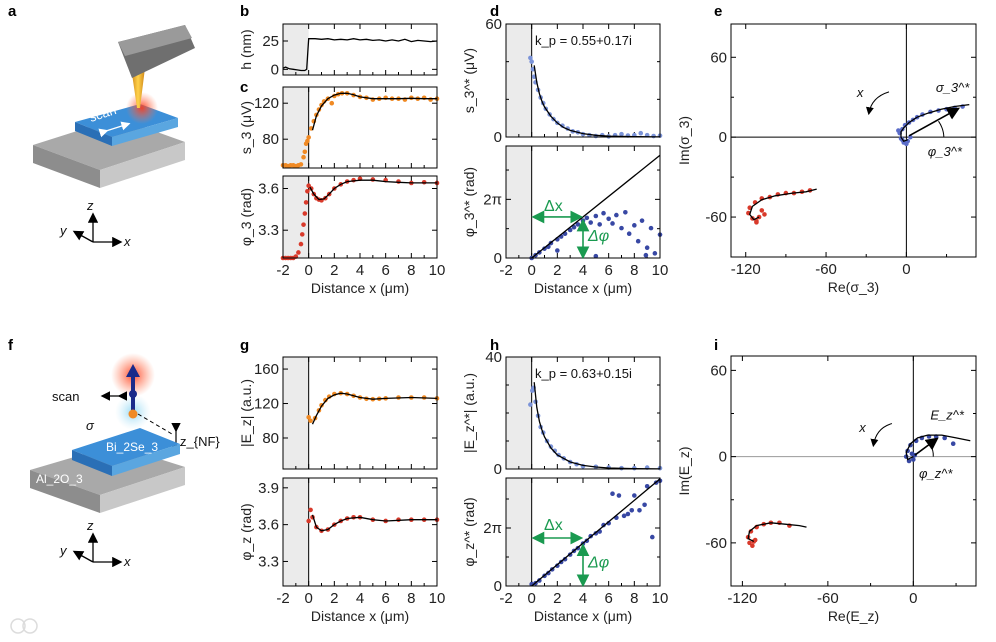 This screenshot has width=996, height=642. I want to click on y-tick-label: 3.3, so click(268, 230).